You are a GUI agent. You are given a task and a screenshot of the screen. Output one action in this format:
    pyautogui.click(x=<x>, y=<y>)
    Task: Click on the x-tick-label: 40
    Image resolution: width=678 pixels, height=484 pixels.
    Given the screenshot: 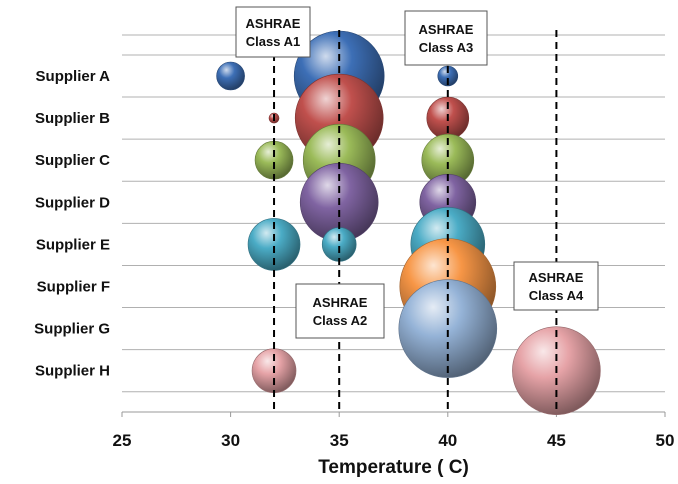 What is the action you would take?
    pyautogui.click(x=447, y=440)
    